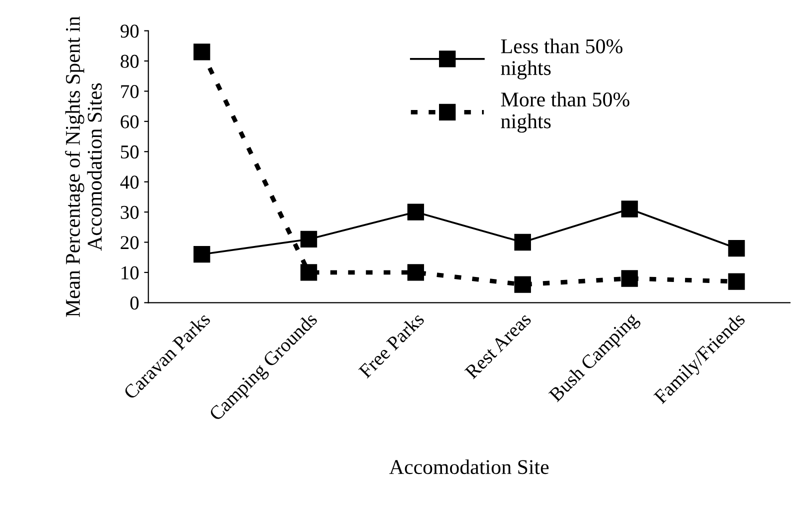 Image resolution: width=802 pixels, height=513 pixels. Describe the element at coordinates (83, 166) in the screenshot. I see `y-axis-title: Mean Percentage of Nights Spent in Accomodation Sites` at that location.